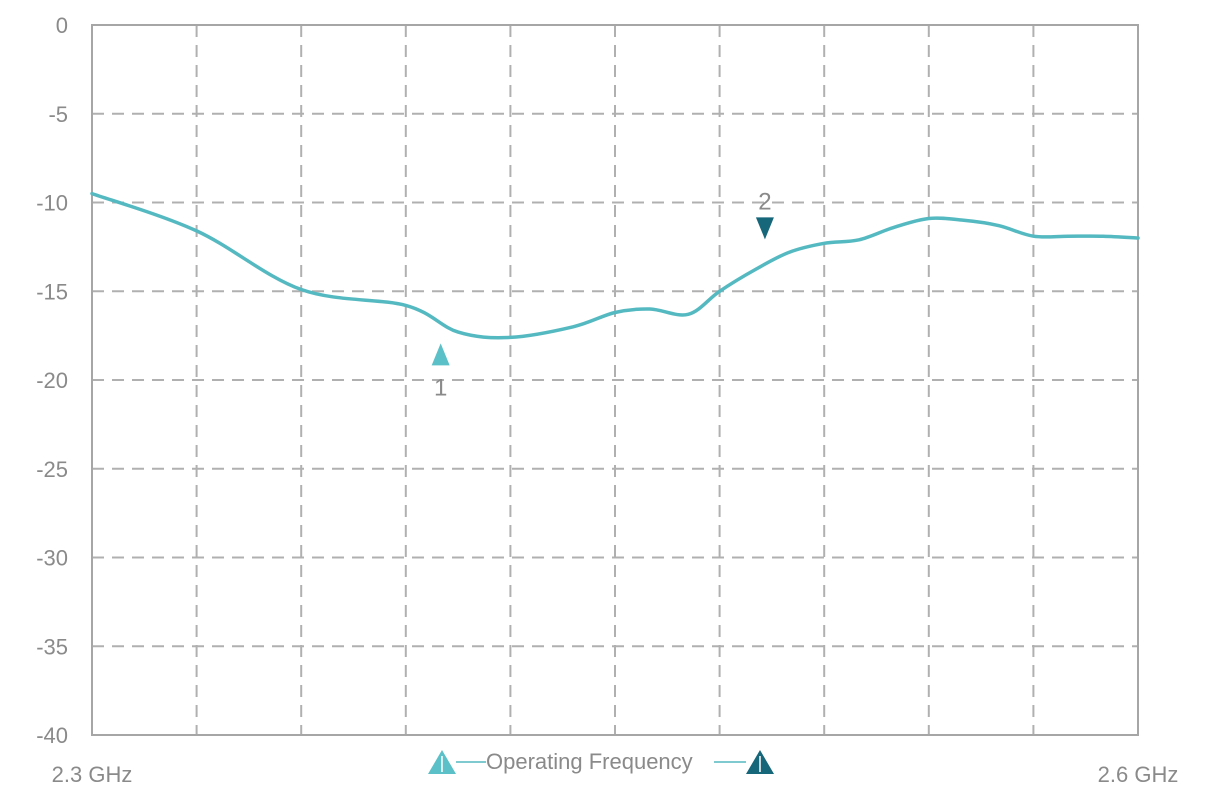 The image size is (1225, 786). I want to click on y-axis-tick-labels: 0 -5 -10 -15 -20 -25 -30 -35 -40, so click(52, 380).